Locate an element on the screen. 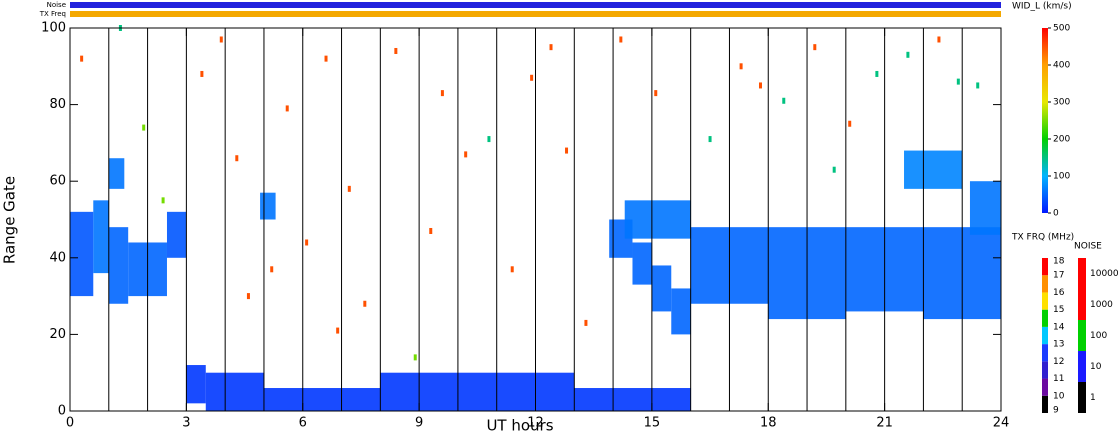 This screenshot has width=1118, height=435. x-tick-label: 6 is located at coordinates (303, 423).